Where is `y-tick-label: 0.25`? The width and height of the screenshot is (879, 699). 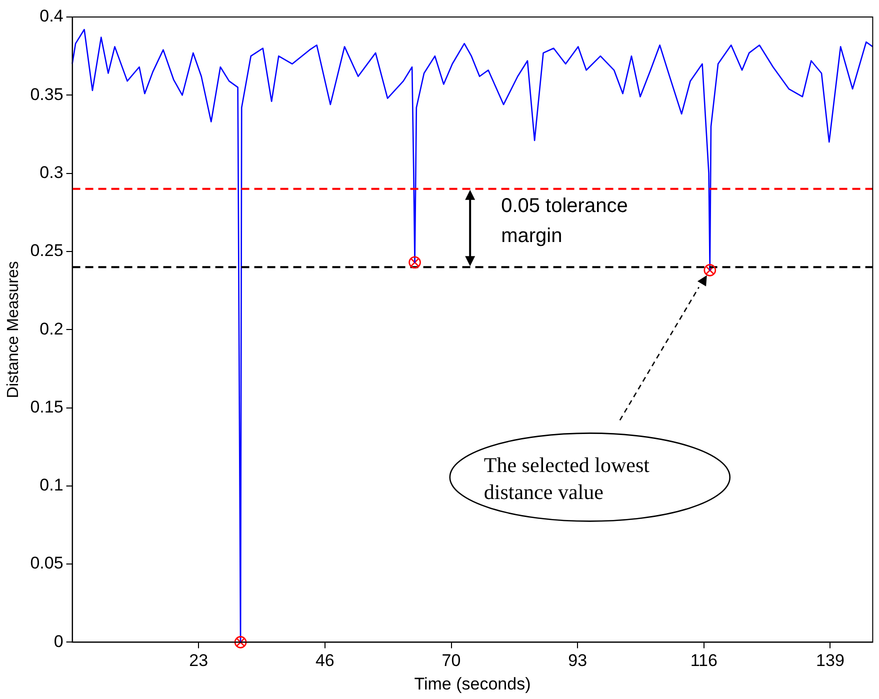 y-tick-label: 0.25 is located at coordinates (47, 250).